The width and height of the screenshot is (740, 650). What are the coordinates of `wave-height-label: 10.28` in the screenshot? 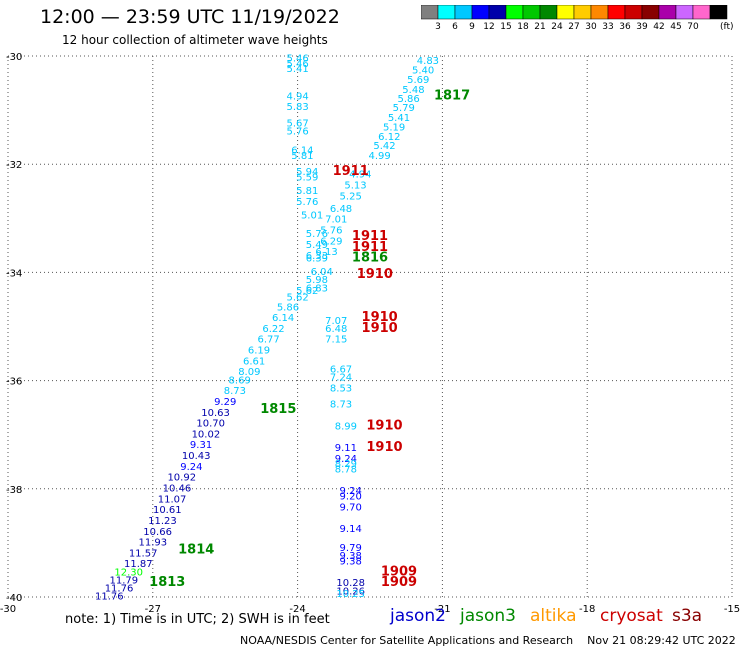 It's located at (350, 583).